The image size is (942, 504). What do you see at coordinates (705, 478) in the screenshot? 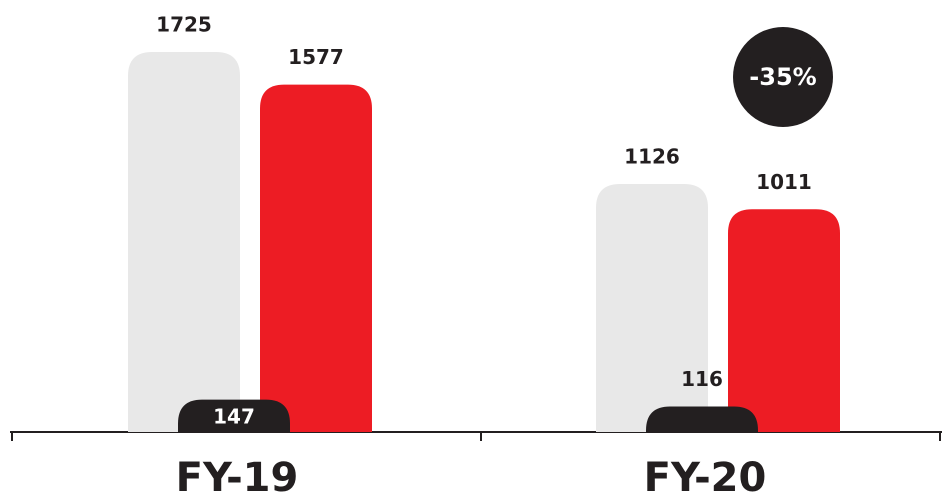
I see `x-tick-label: FY-20` at bounding box center [705, 478].